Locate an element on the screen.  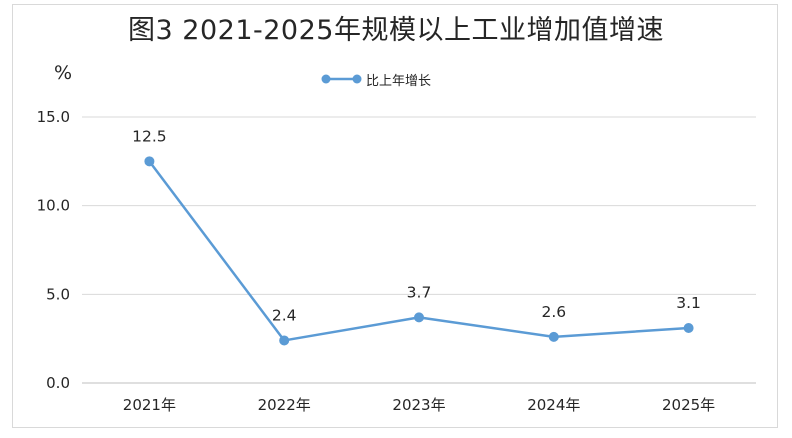
y-unit-label: % is located at coordinates (63, 73).